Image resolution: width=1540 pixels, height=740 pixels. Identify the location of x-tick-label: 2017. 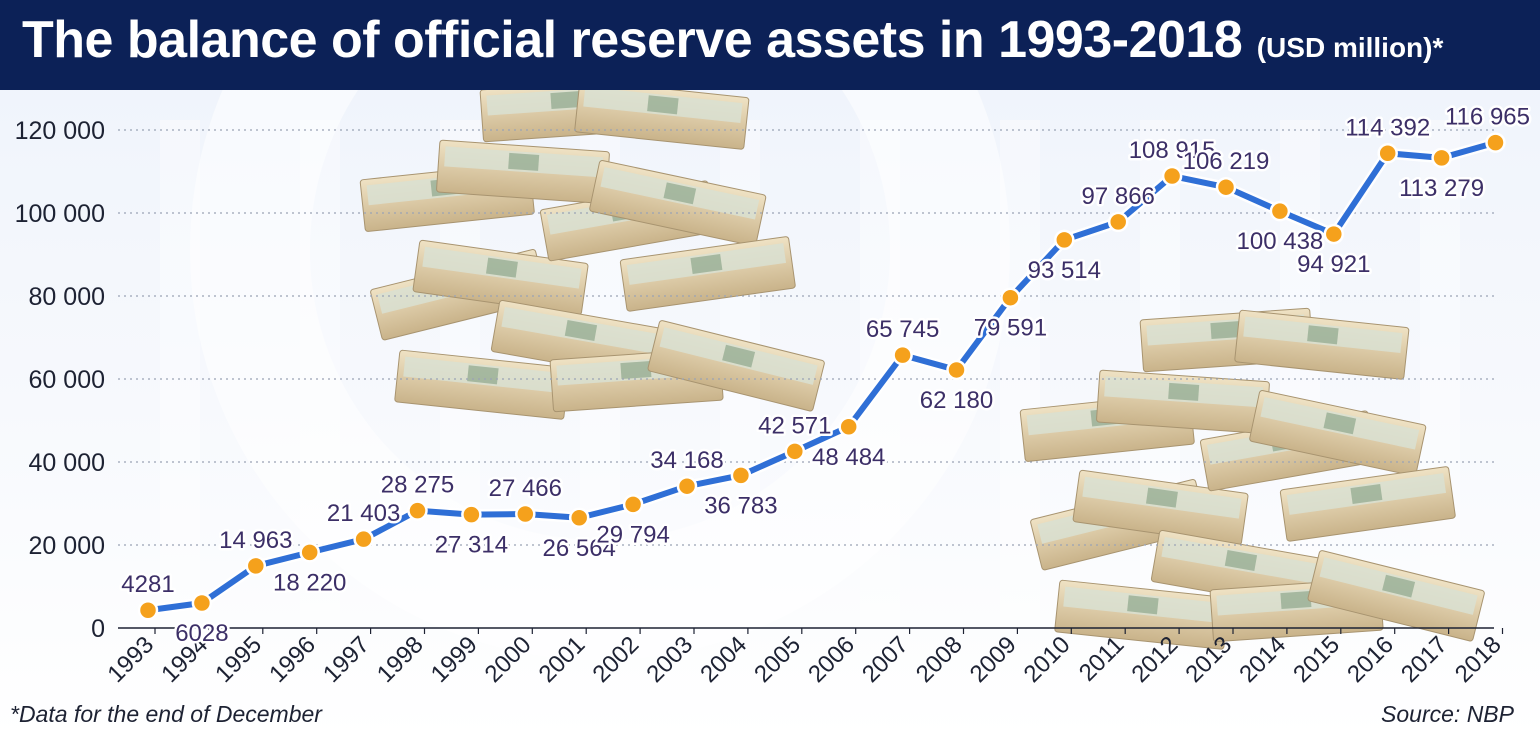
(1424, 659).